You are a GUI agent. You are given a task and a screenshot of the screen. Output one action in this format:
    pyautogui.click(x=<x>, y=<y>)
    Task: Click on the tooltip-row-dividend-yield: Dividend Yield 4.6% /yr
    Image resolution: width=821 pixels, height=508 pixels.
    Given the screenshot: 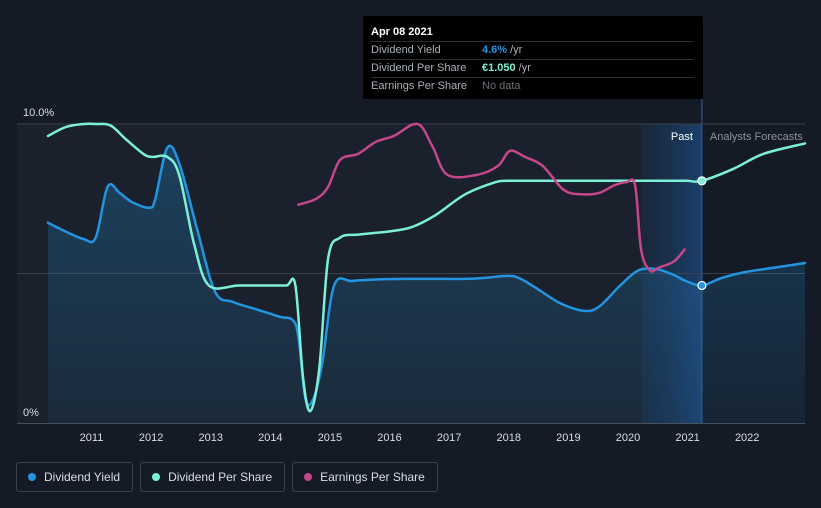 What is the action you would take?
    pyautogui.click(x=532, y=51)
    